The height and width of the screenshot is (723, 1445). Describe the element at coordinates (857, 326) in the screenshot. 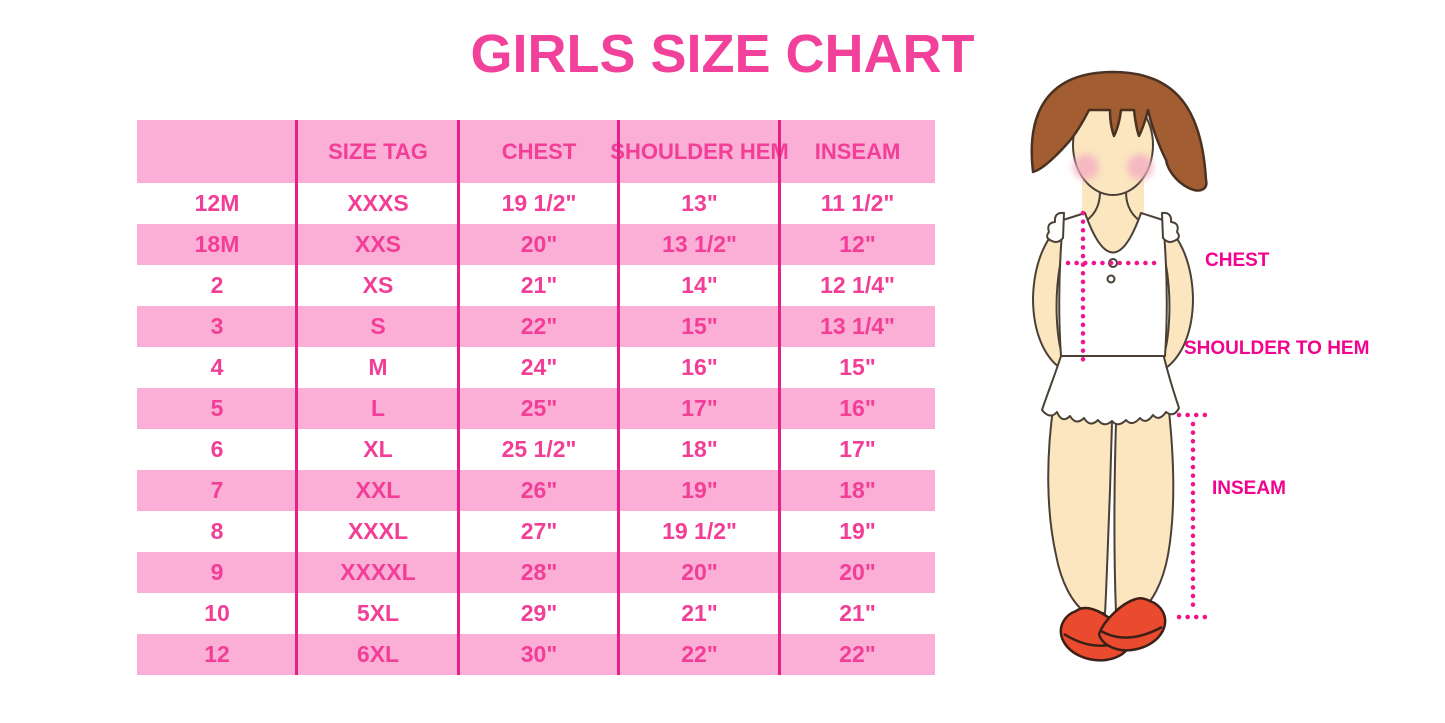

I see `table-cell: 13 1/4"` at that location.